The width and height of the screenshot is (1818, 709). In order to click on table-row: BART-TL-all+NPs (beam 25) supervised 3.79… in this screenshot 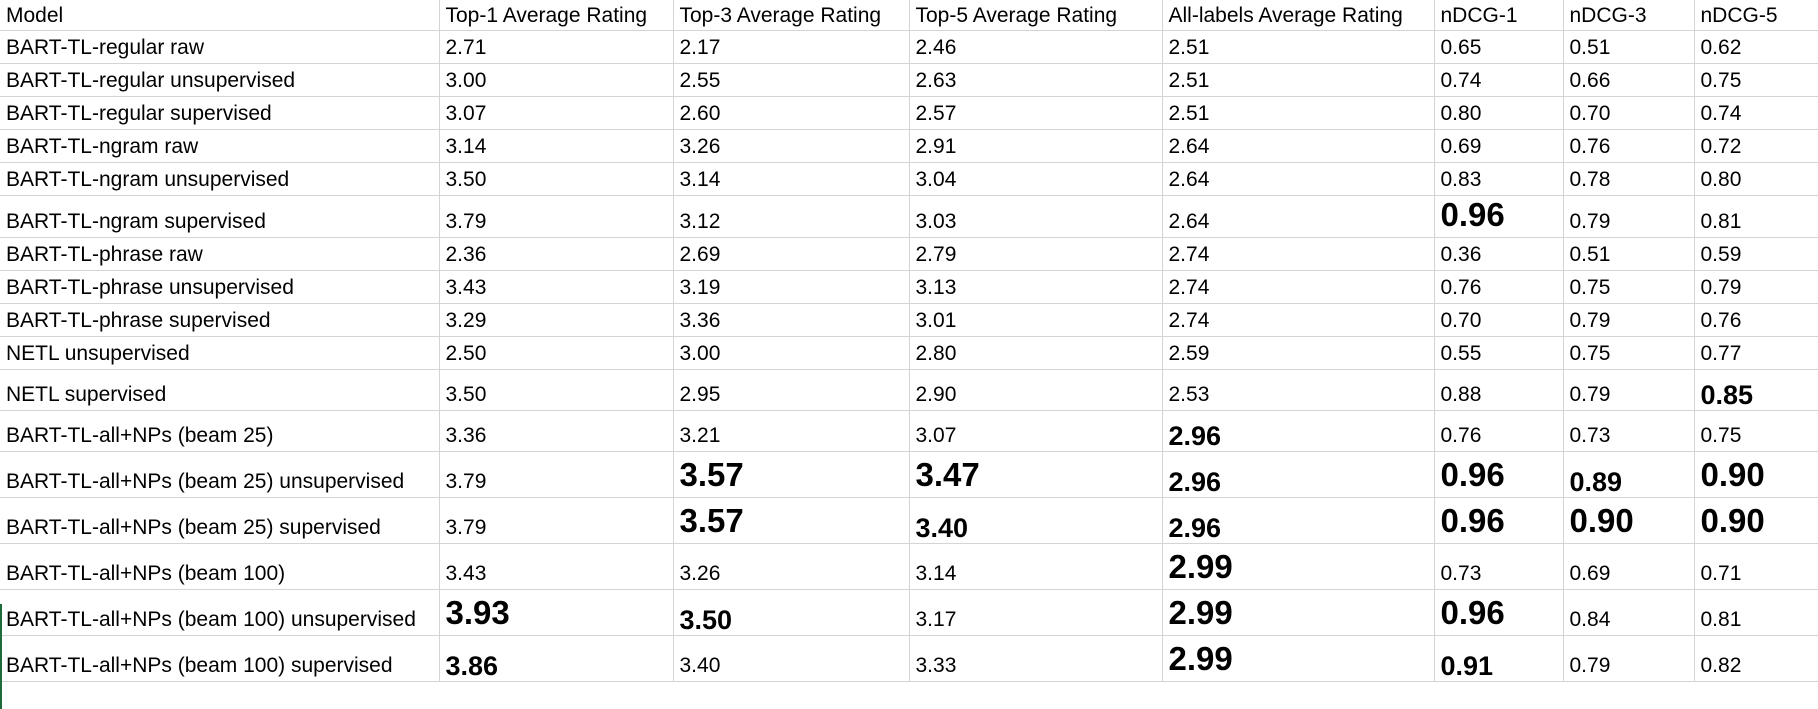, I will do `click(909, 520)`.